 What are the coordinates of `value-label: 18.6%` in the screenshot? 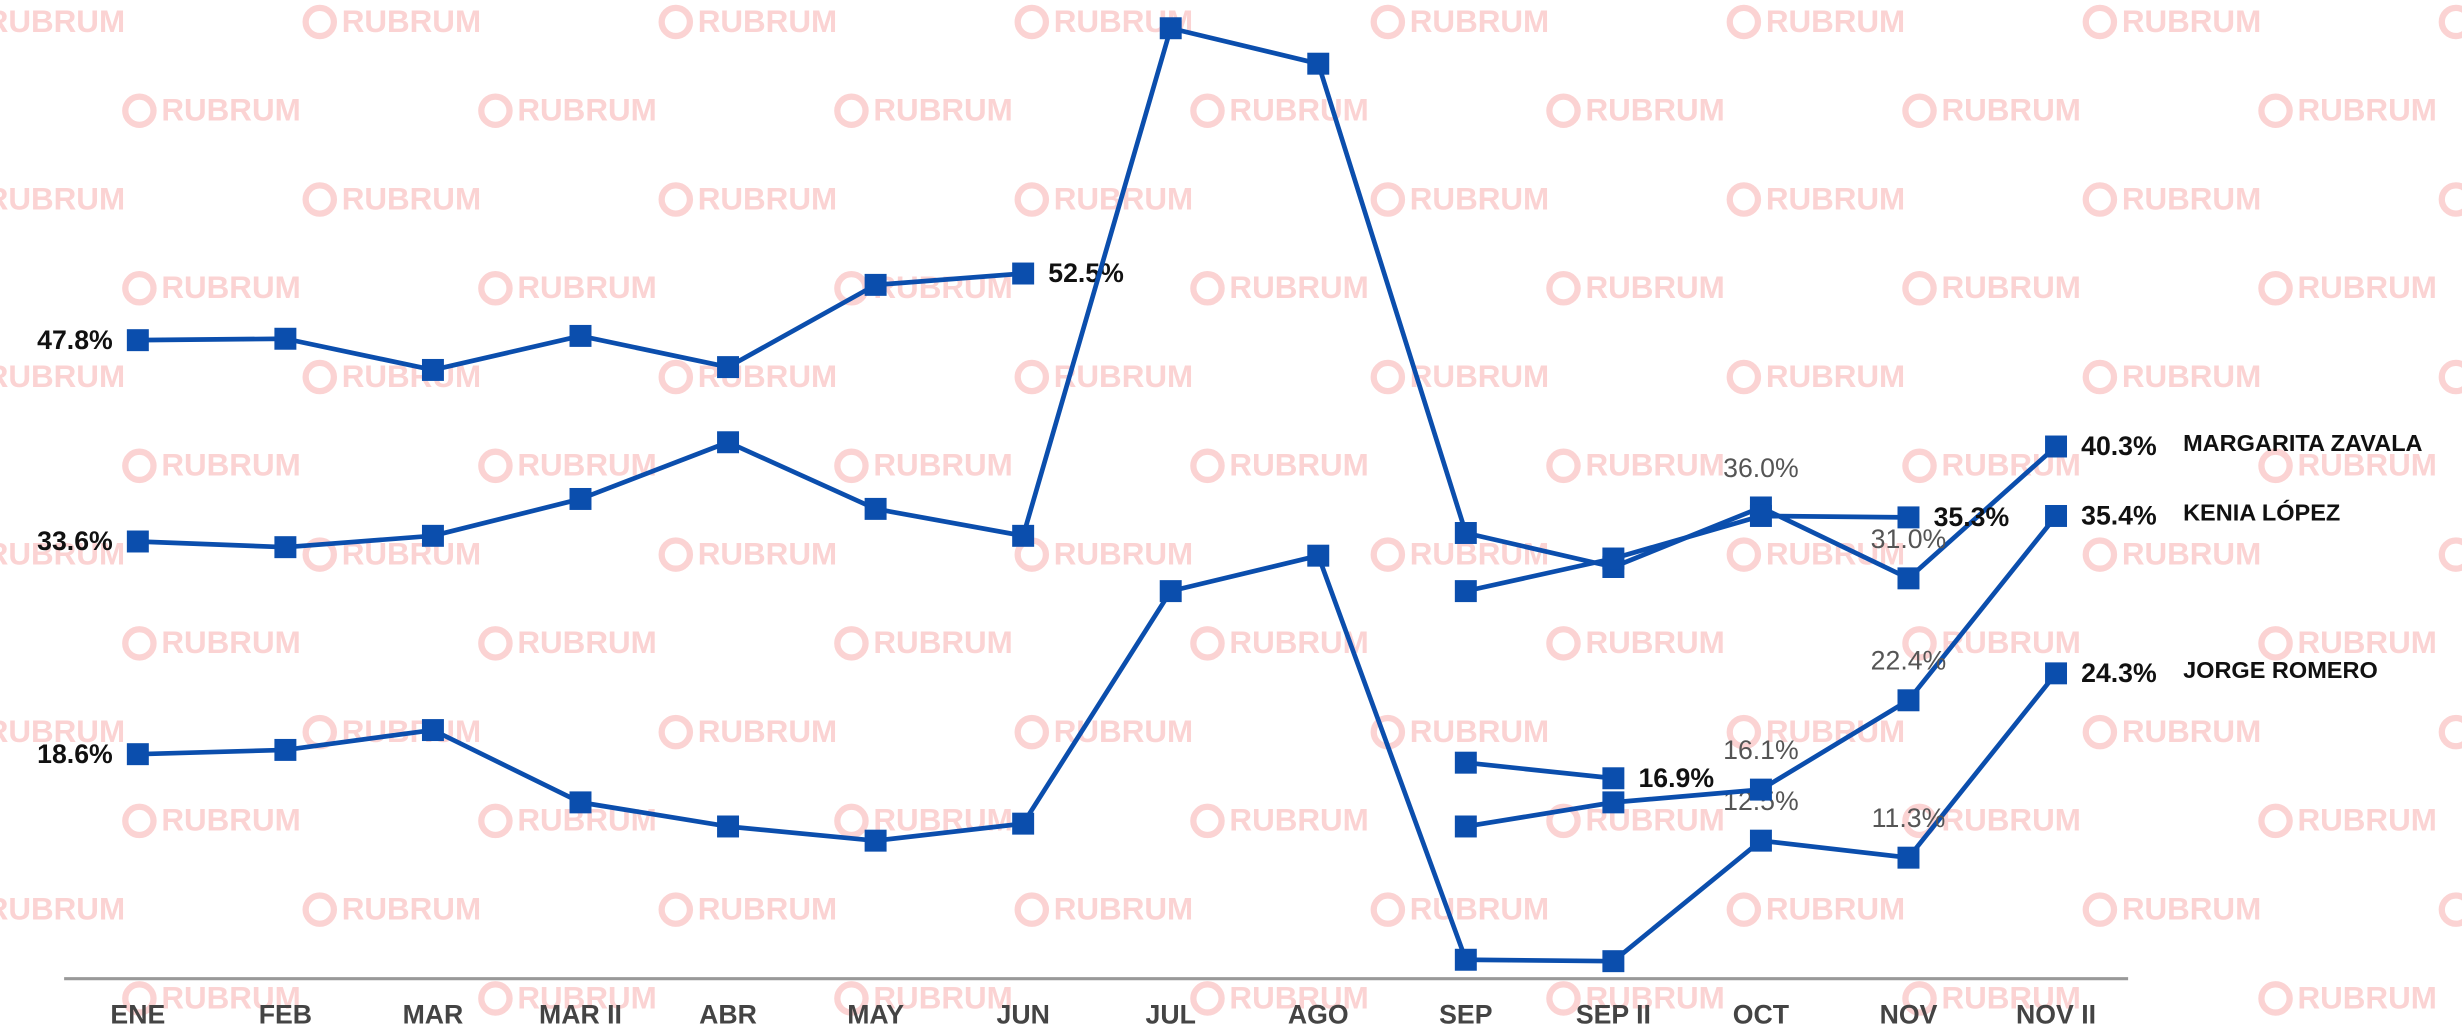 It's located at (75, 754).